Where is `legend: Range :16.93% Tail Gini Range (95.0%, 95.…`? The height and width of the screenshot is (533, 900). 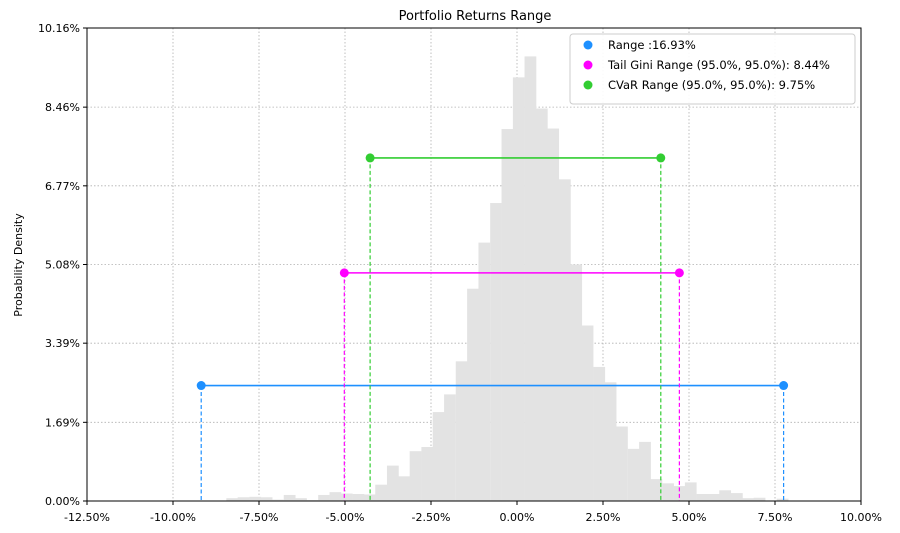
legend: Range :16.93% Tail Gini Range (95.0%, 95.… is located at coordinates (712, 69).